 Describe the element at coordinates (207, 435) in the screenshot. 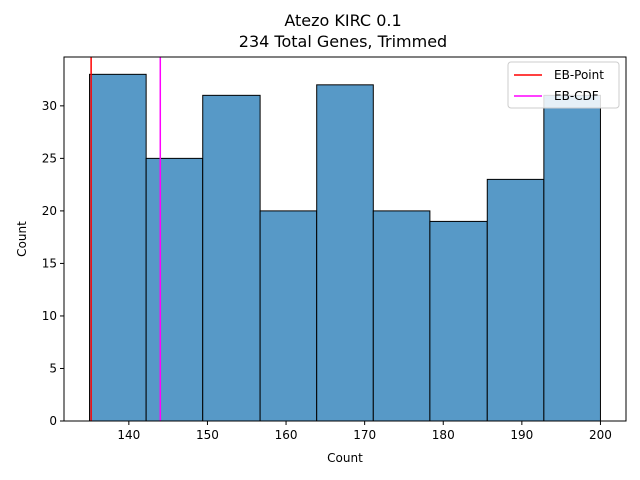

I see `x-tick-label: 150` at that location.